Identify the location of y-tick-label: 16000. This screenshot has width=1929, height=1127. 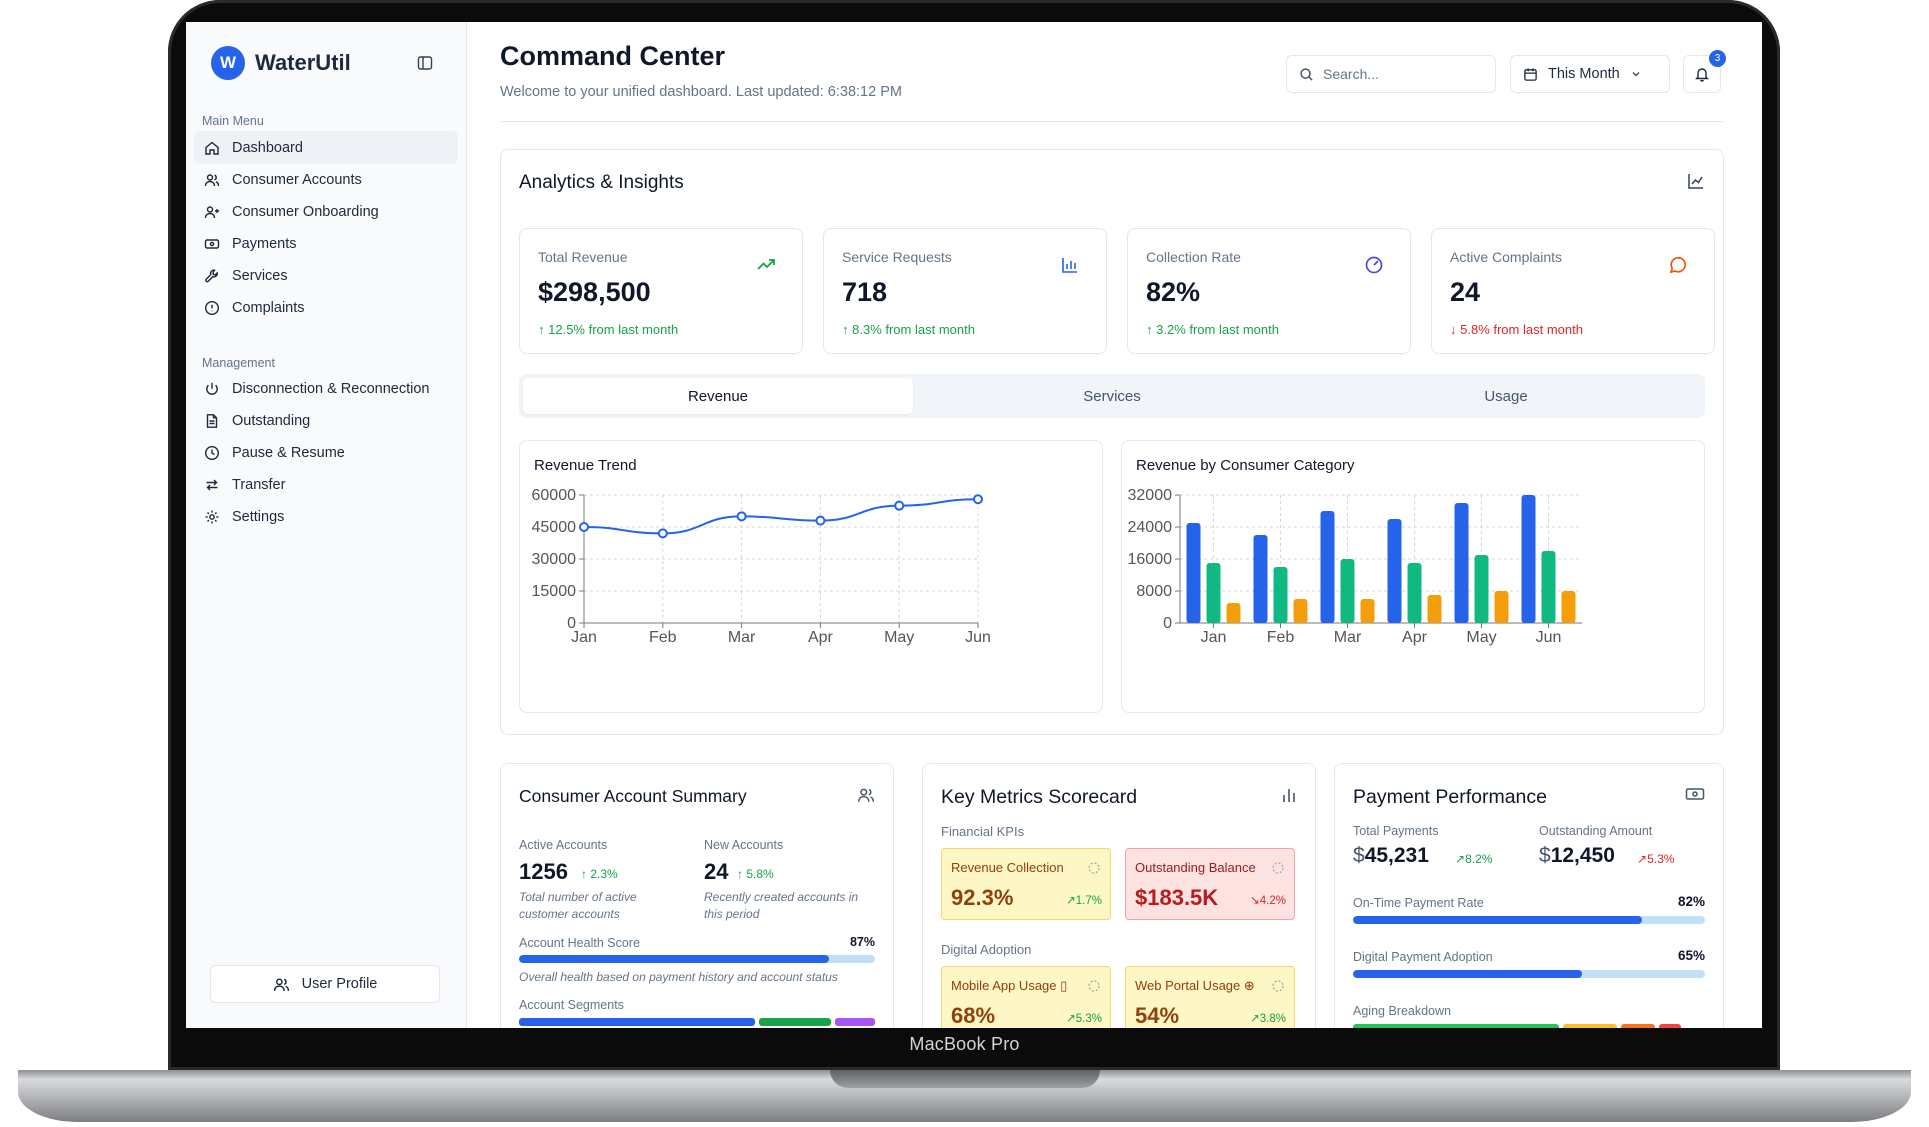
(1150, 559).